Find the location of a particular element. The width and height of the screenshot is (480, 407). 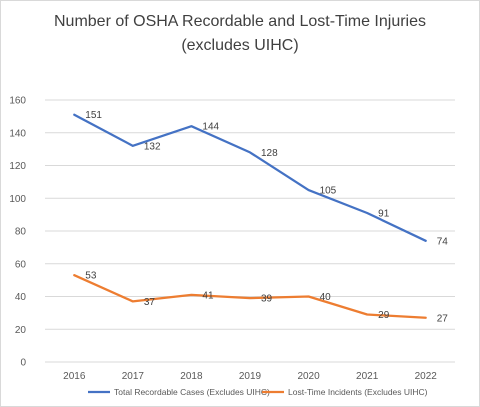

data-label: 29 is located at coordinates (384, 315).